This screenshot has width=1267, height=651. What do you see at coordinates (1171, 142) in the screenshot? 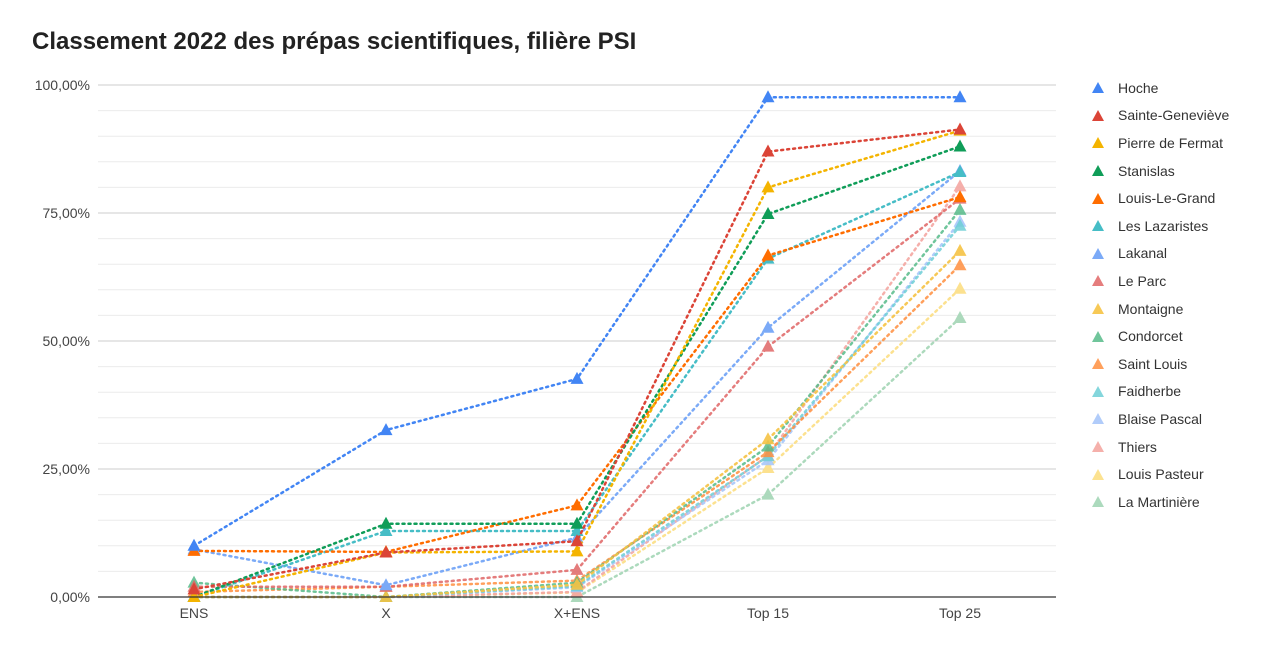
I see `legend-label: Pierre de Fermat` at bounding box center [1171, 142].